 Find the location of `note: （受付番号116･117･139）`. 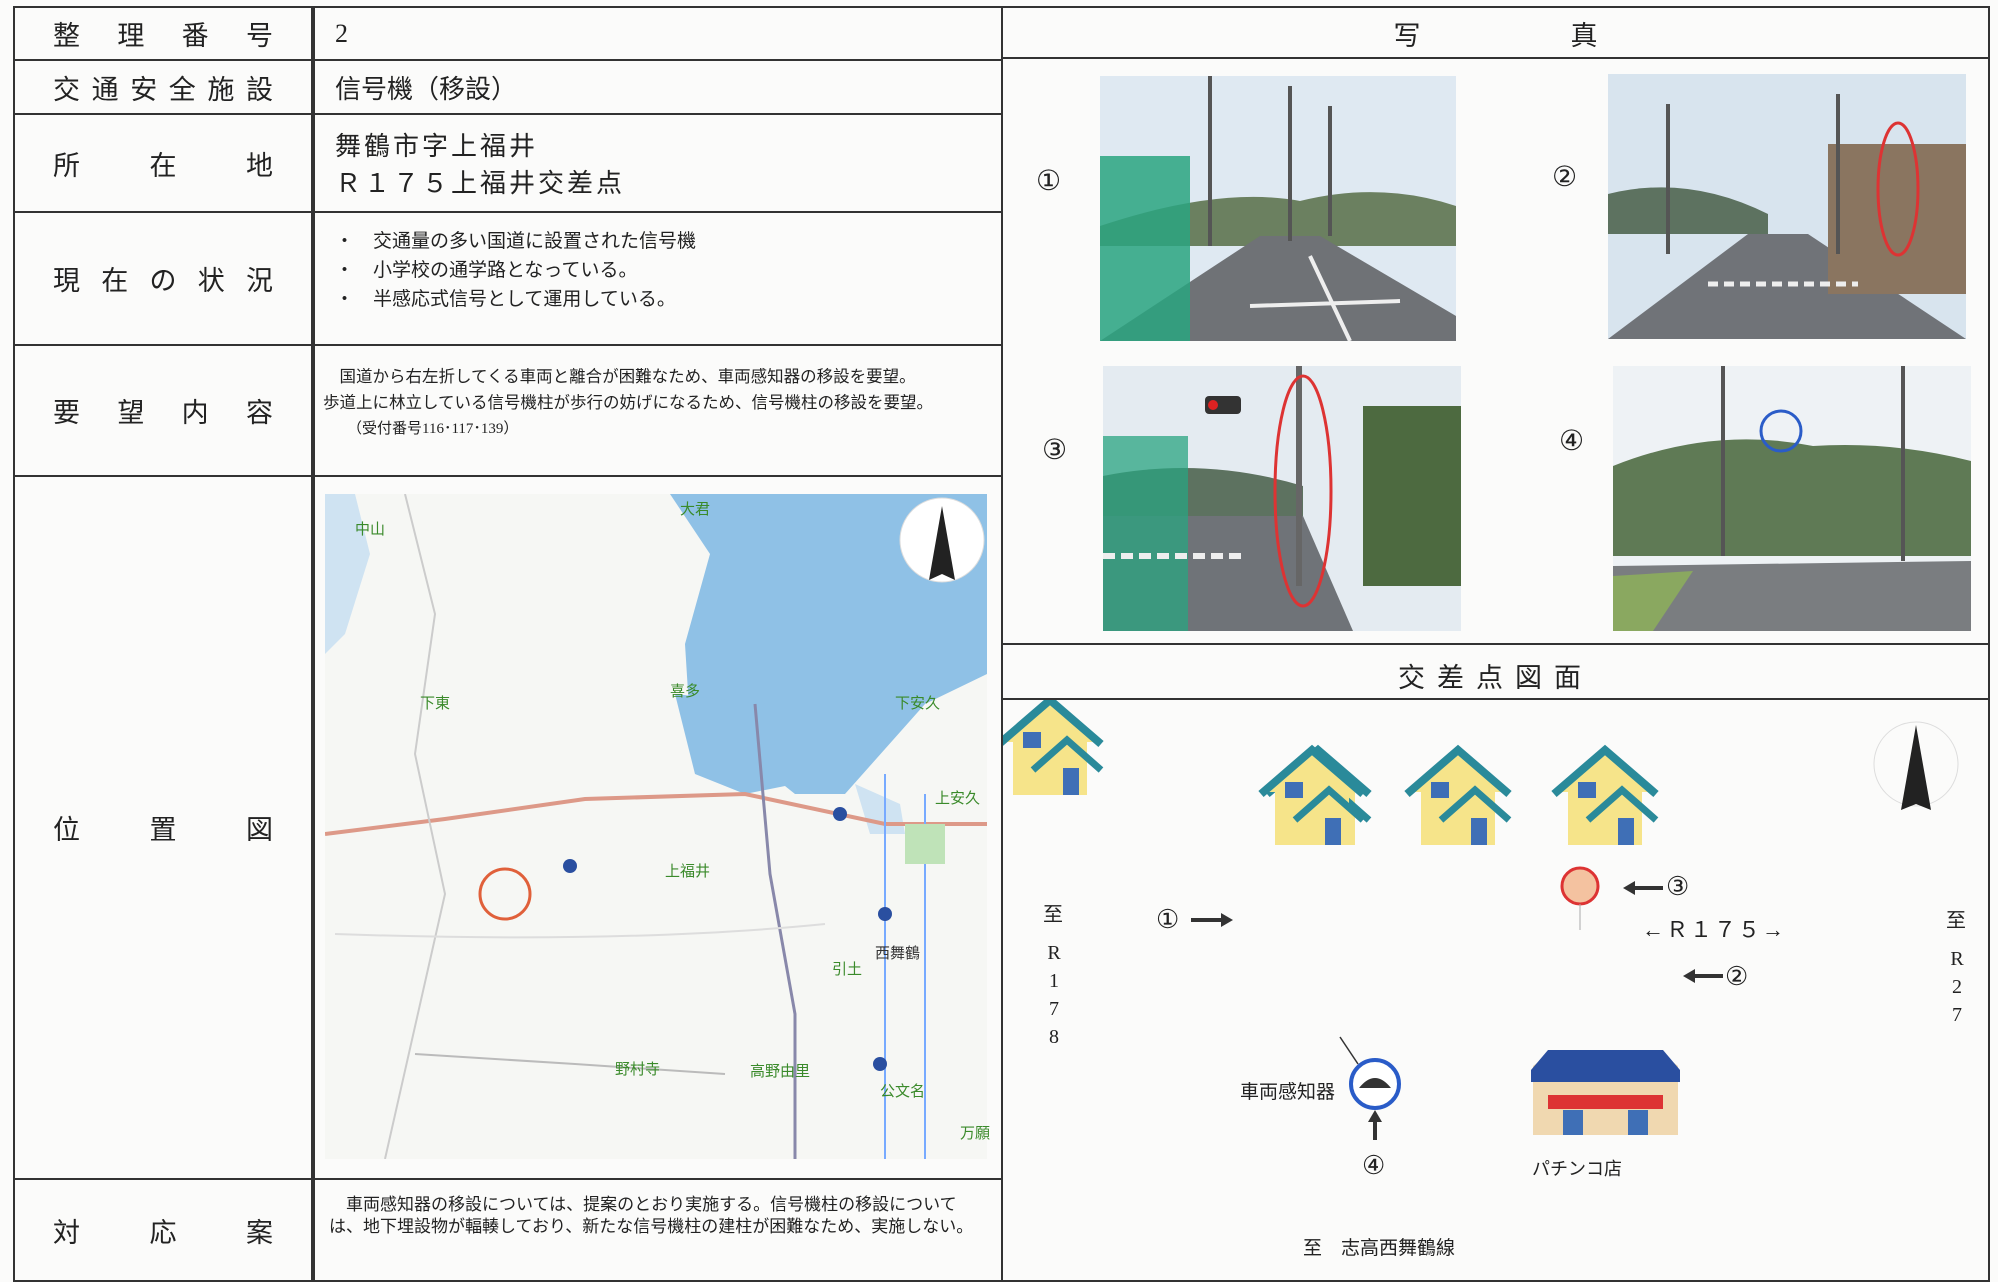

note: （受付番号116･117･139） is located at coordinates (433, 429).